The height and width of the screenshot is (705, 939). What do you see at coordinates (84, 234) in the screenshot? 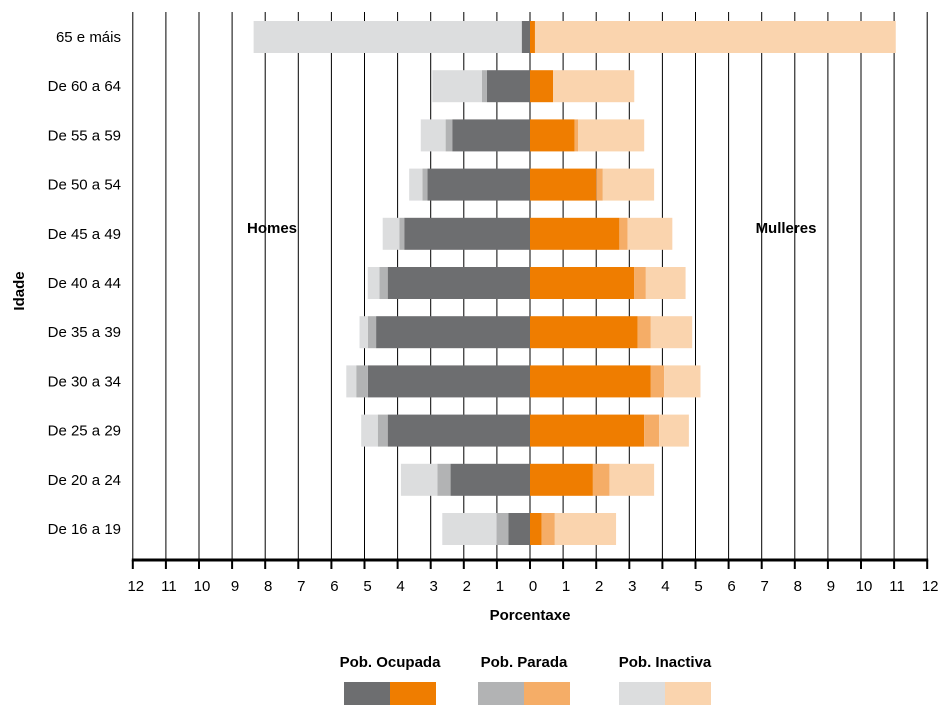
I see `category-label: De 45 a 49` at bounding box center [84, 234].